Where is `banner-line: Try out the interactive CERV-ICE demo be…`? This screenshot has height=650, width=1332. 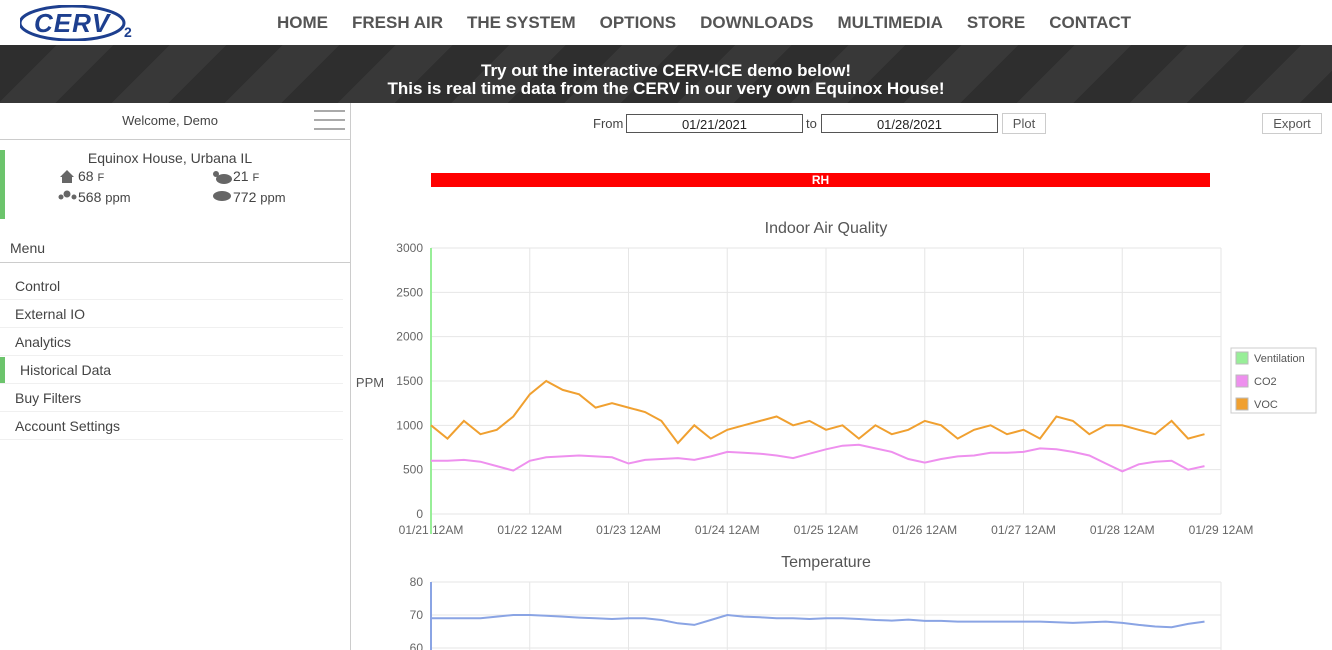 banner-line: Try out the interactive CERV-ICE demo be… is located at coordinates (666, 70).